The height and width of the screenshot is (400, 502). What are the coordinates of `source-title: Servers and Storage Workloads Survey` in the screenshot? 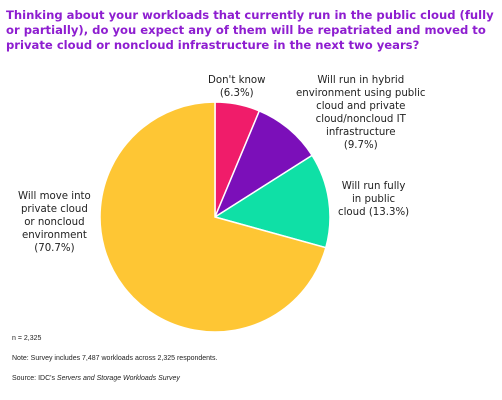 It's located at (118, 378).